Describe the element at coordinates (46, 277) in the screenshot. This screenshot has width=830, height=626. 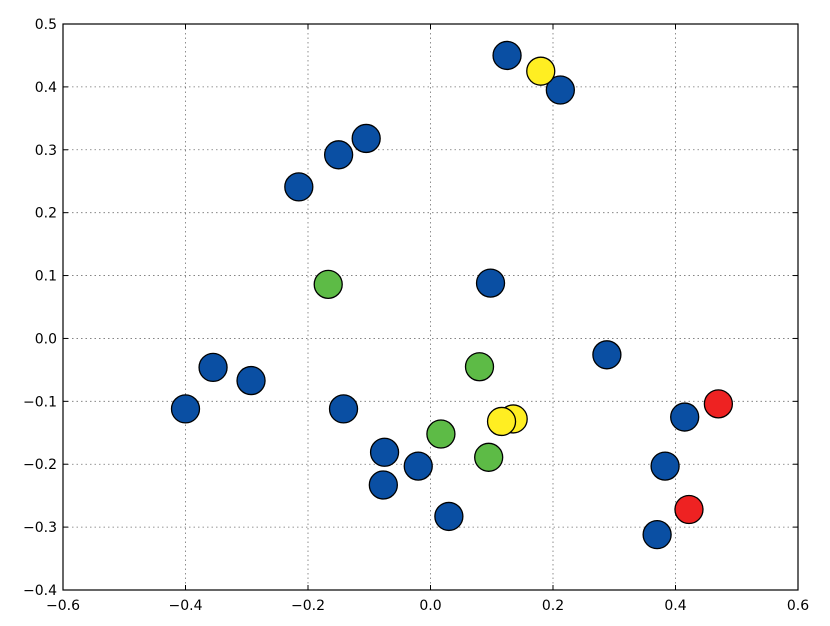
I see `y-tick-label: 0.1` at that location.